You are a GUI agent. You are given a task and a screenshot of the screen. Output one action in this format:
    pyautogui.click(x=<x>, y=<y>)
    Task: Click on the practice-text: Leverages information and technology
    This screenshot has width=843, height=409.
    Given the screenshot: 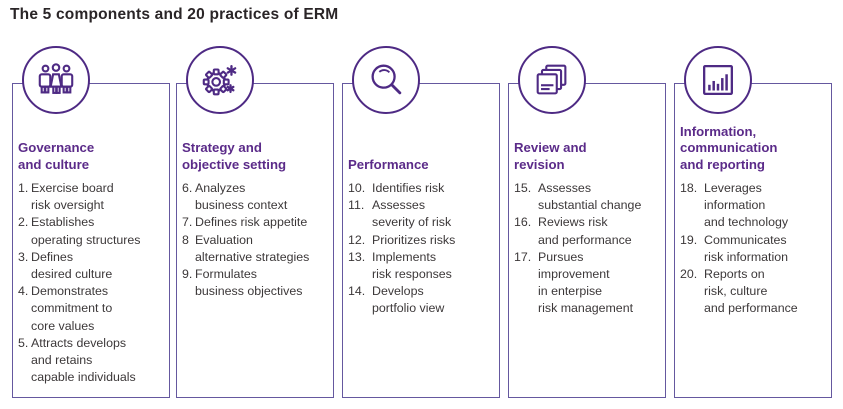 What is the action you would take?
    pyautogui.click(x=746, y=205)
    